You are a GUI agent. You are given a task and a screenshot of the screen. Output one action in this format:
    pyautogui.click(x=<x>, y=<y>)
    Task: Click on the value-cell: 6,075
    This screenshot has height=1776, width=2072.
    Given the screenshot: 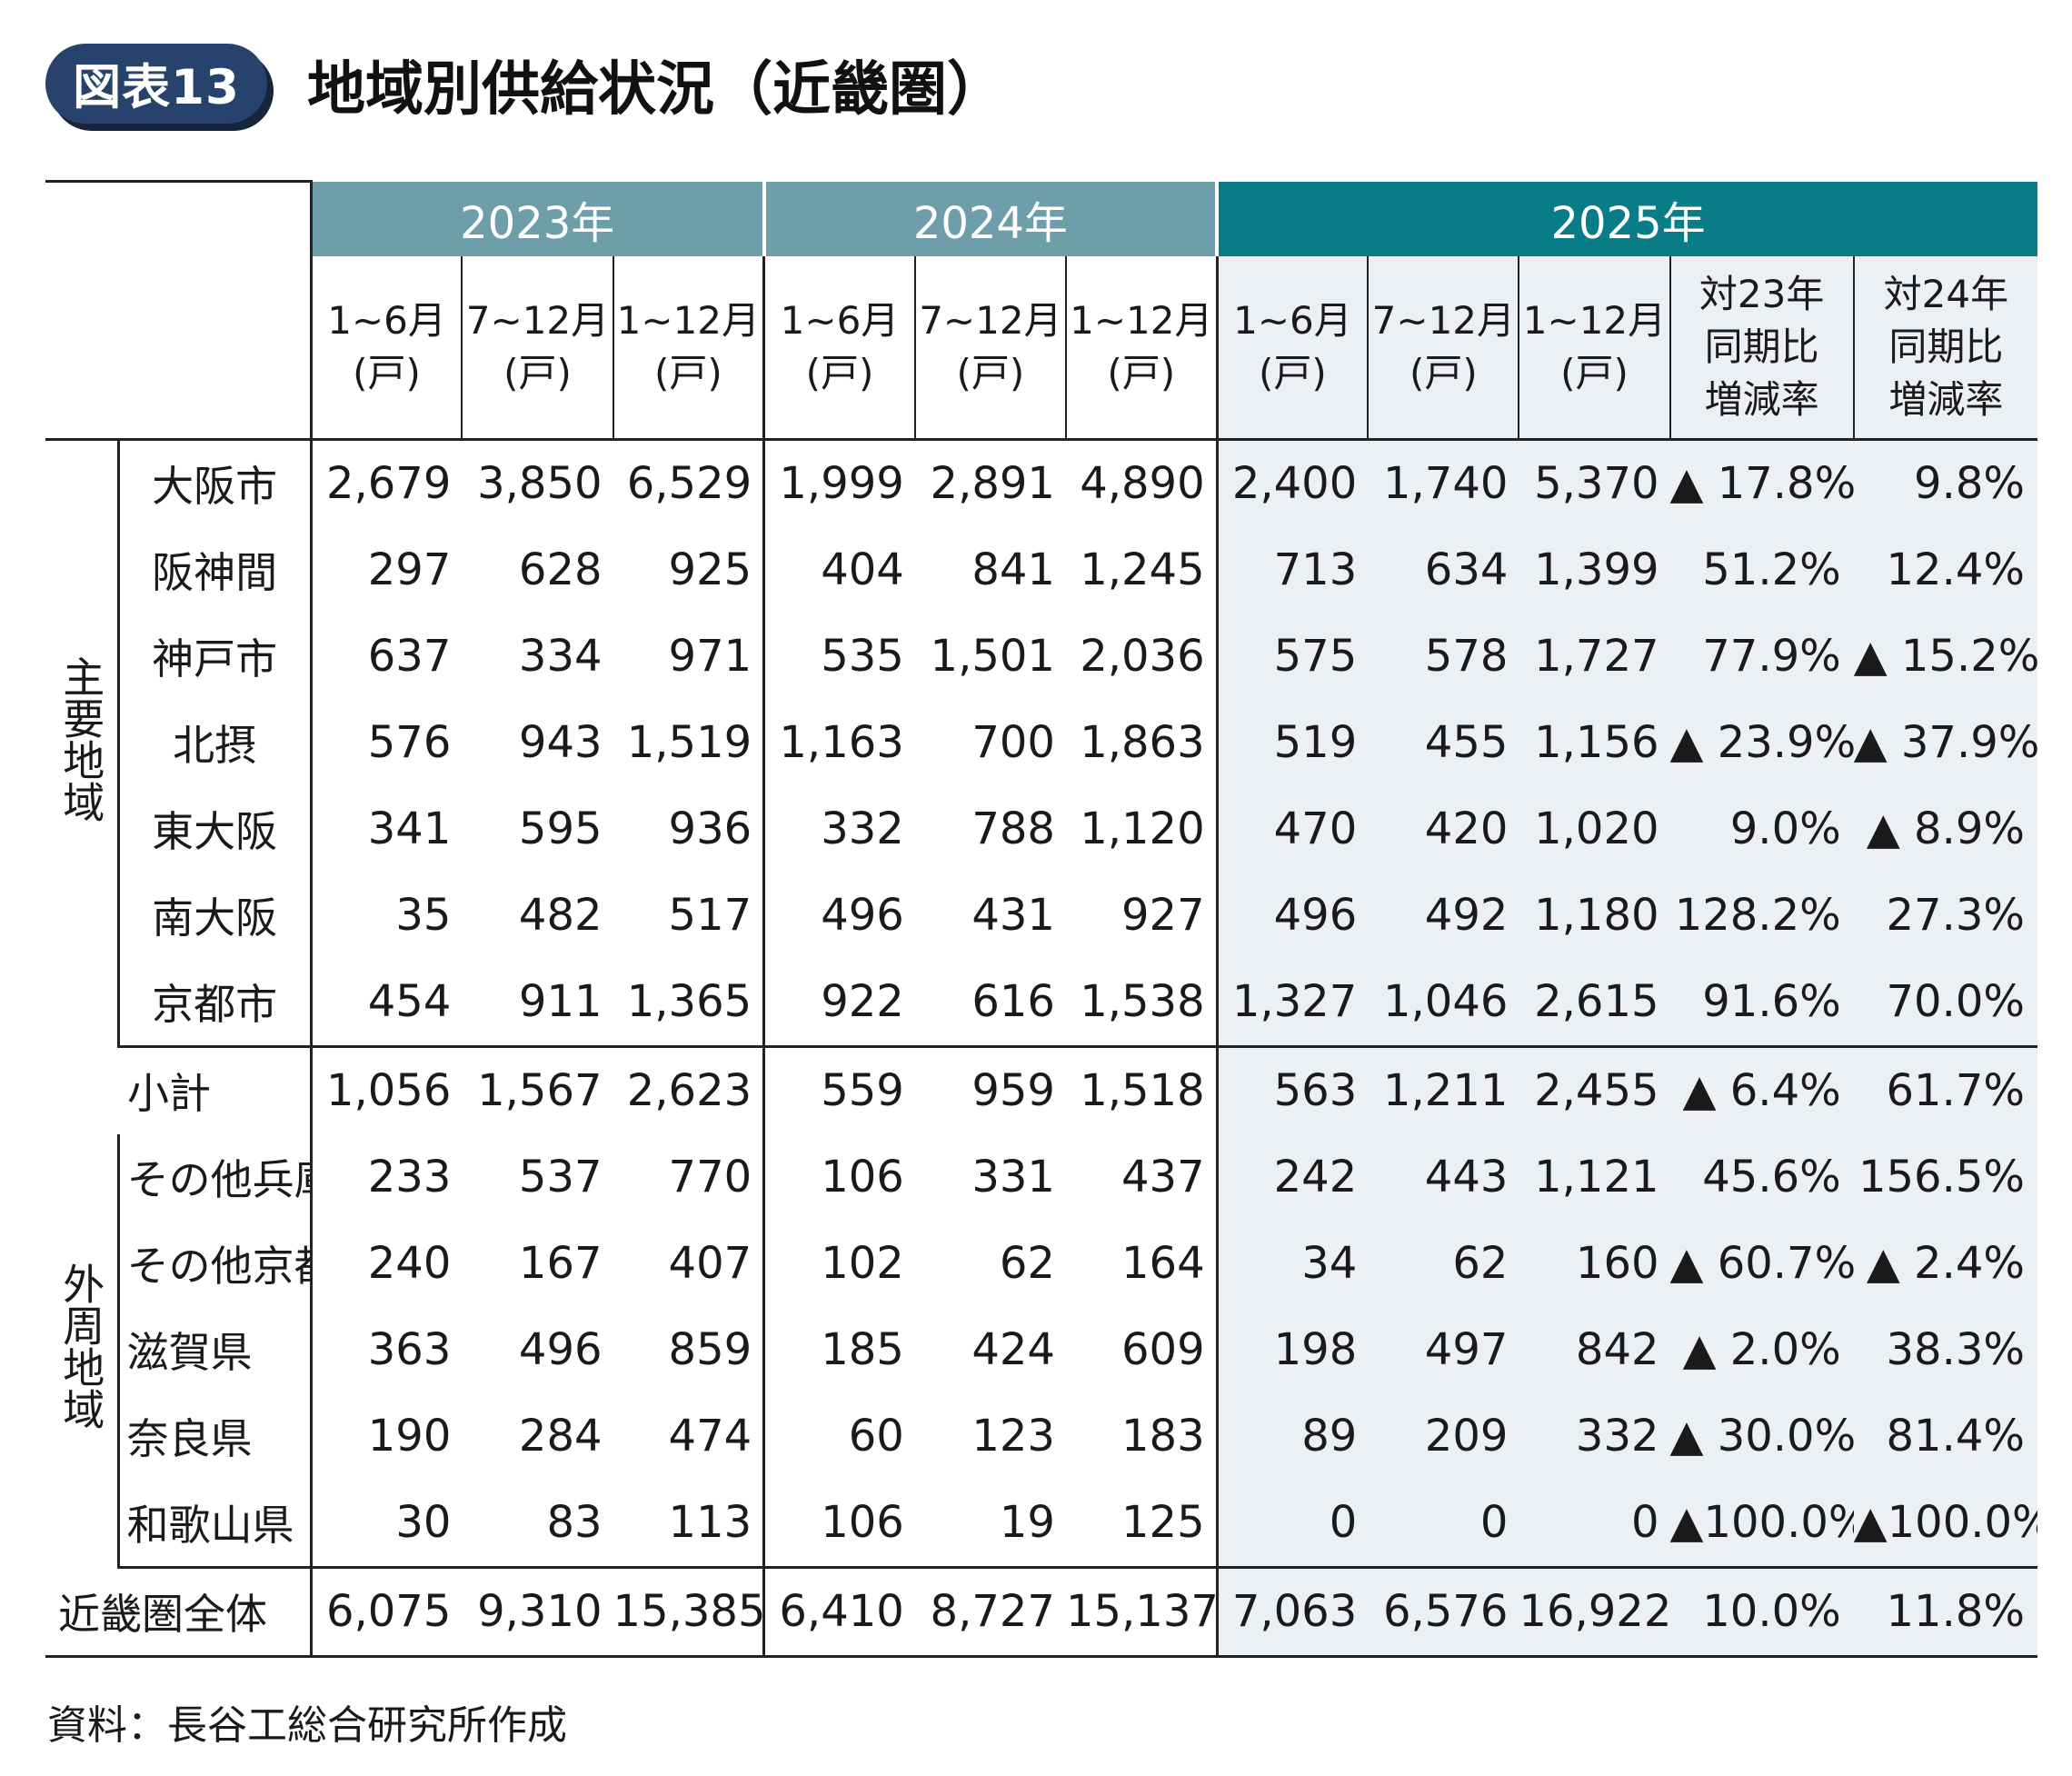 What is the action you would take?
    pyautogui.click(x=387, y=1612)
    